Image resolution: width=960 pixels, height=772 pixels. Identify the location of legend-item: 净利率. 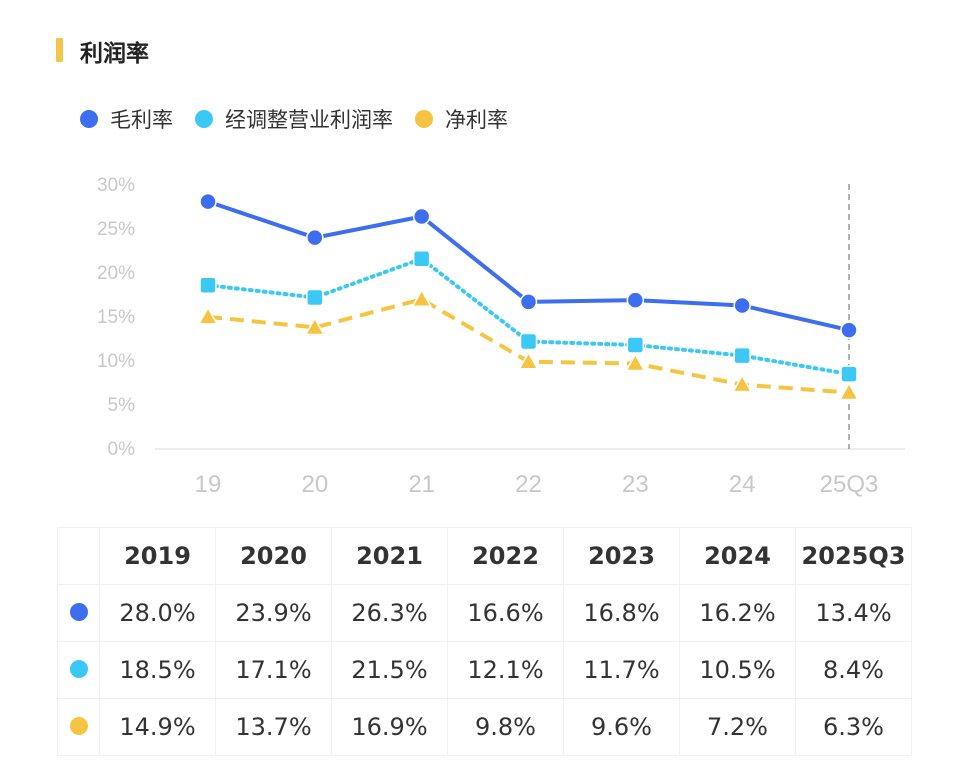
(461, 119).